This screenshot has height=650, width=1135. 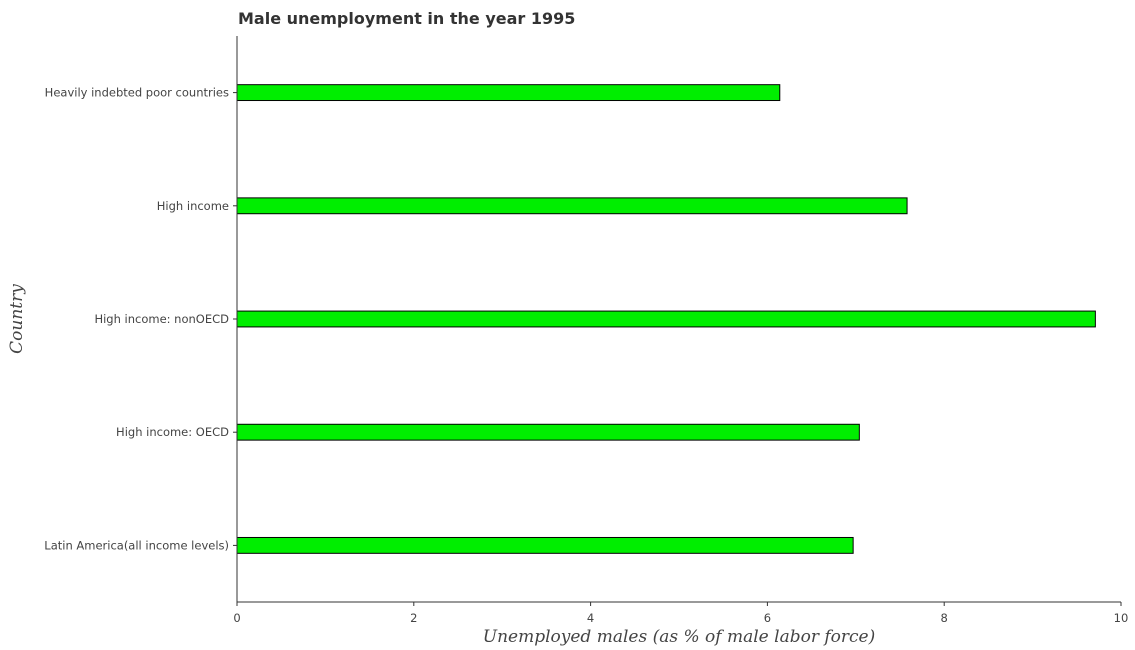 What do you see at coordinates (1121, 618) in the screenshot?
I see `x-tick-label: 10` at bounding box center [1121, 618].